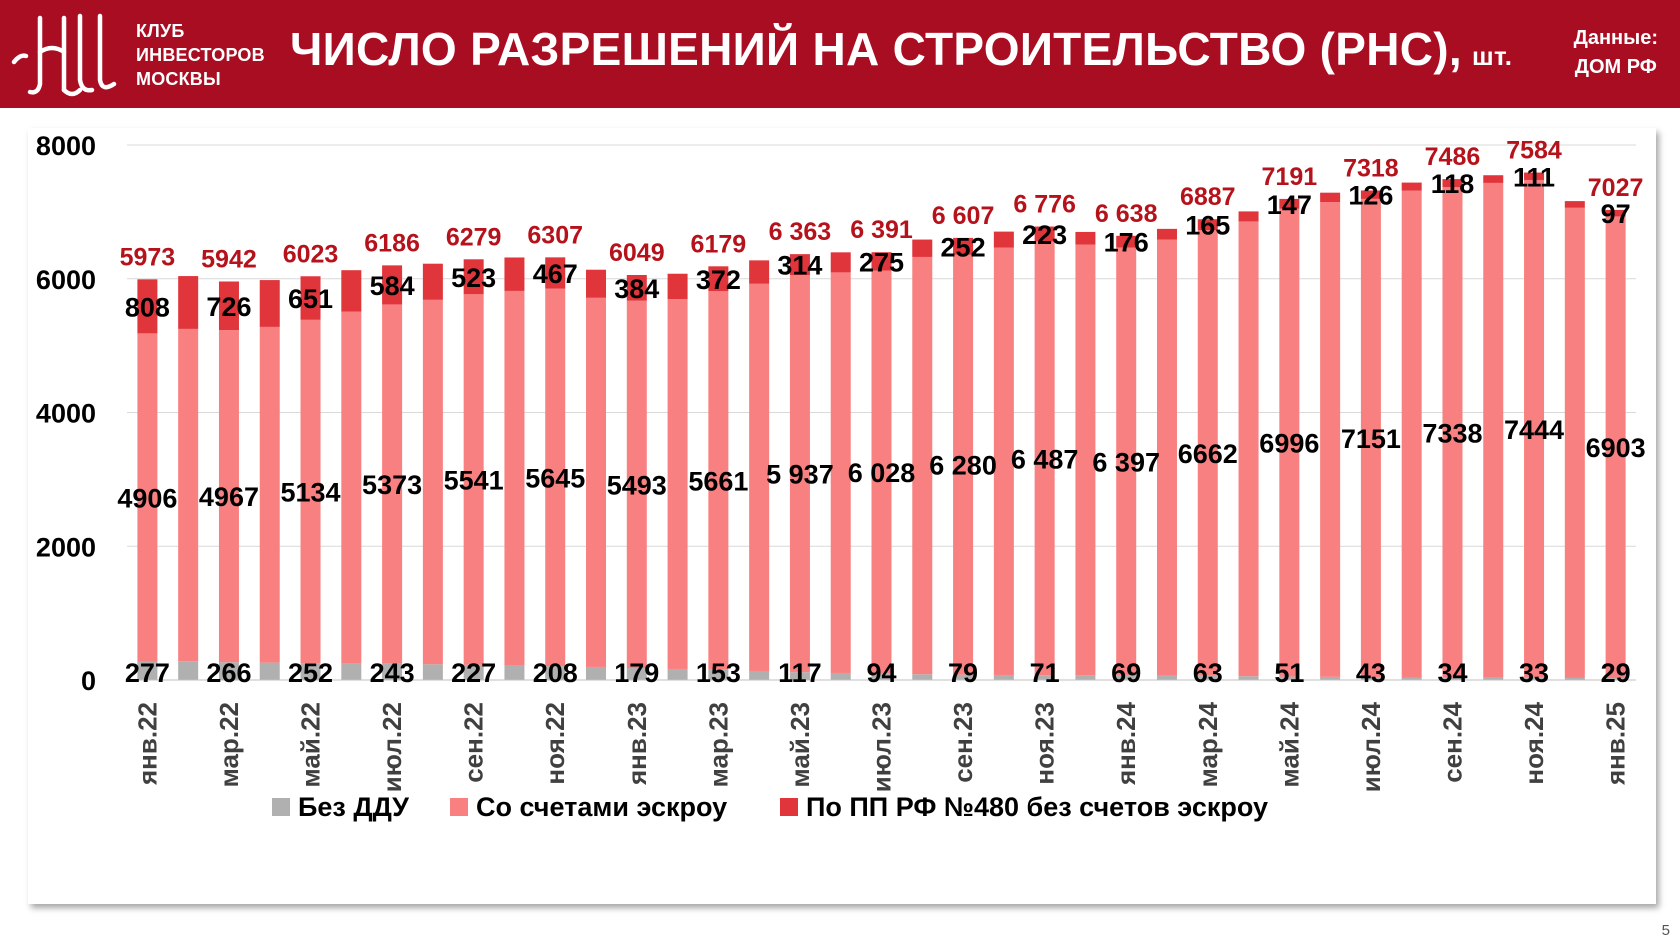 The height and width of the screenshot is (945, 1680). I want to click on data-label-total: 6887, so click(1208, 197).